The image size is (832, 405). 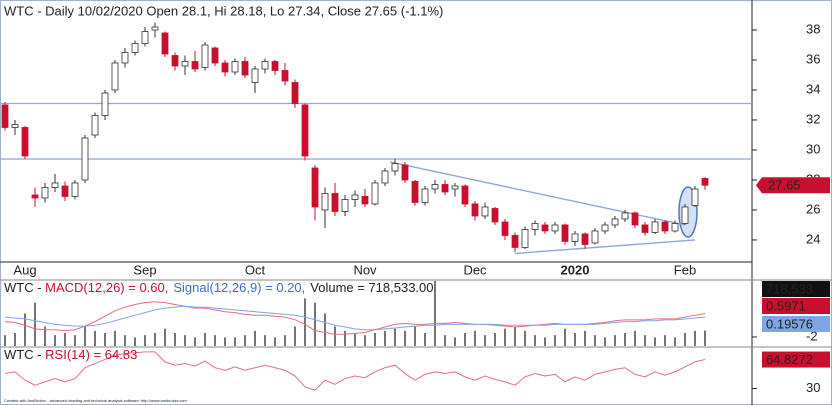 I want to click on y-tick-label: 26, so click(x=813, y=208).